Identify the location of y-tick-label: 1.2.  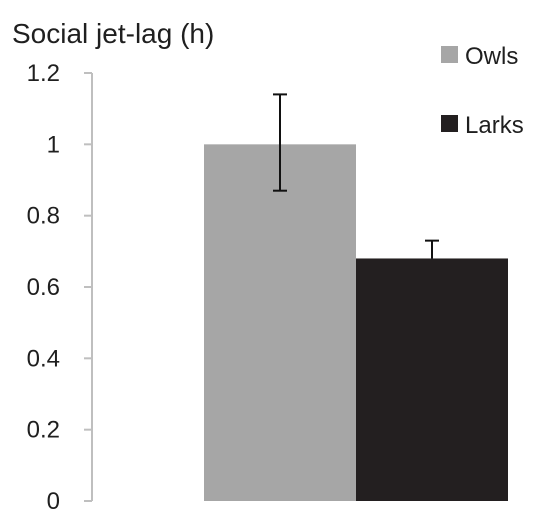
(43, 73).